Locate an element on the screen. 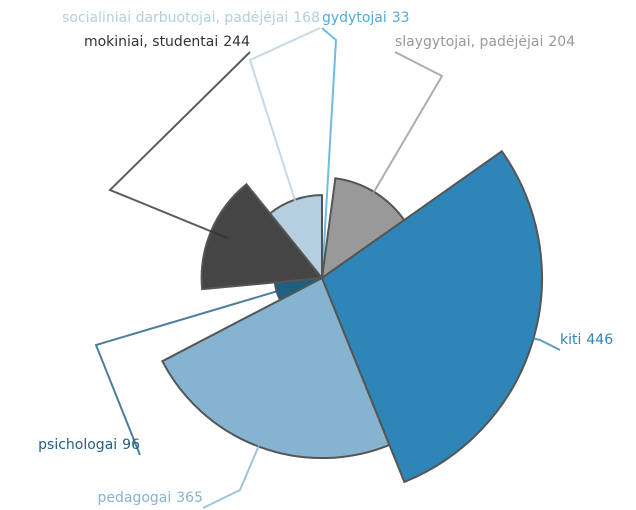 The image size is (636, 510). slice-label: psichologai 96 is located at coordinates (89, 445).